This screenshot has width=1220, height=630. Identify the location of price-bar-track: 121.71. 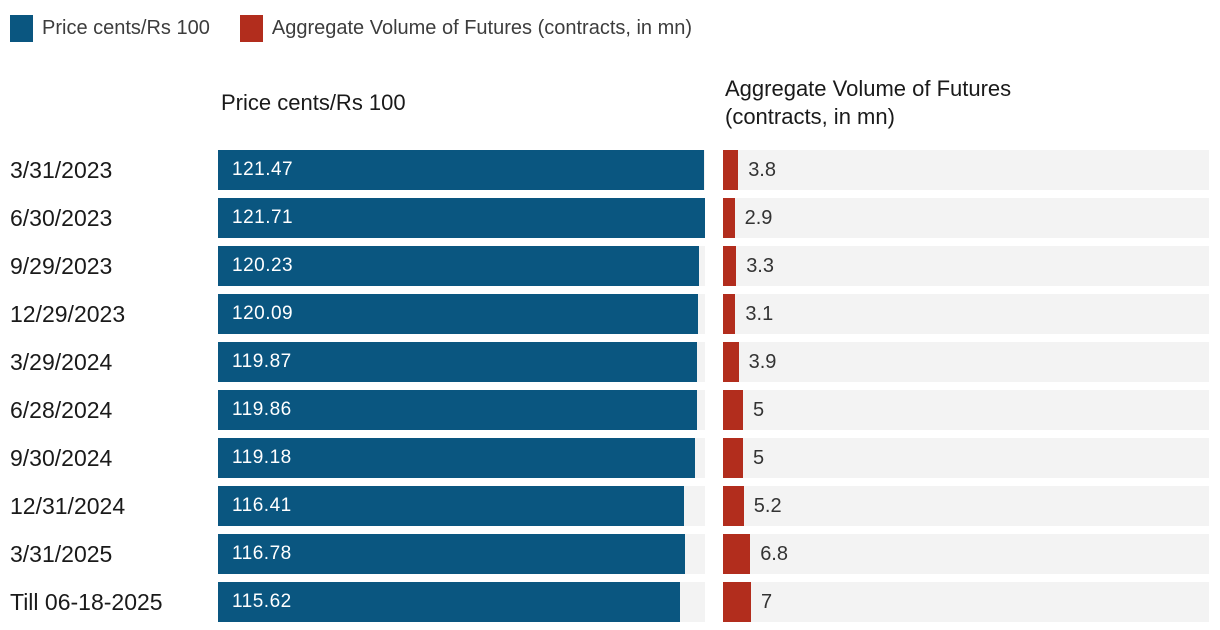
(461, 218).